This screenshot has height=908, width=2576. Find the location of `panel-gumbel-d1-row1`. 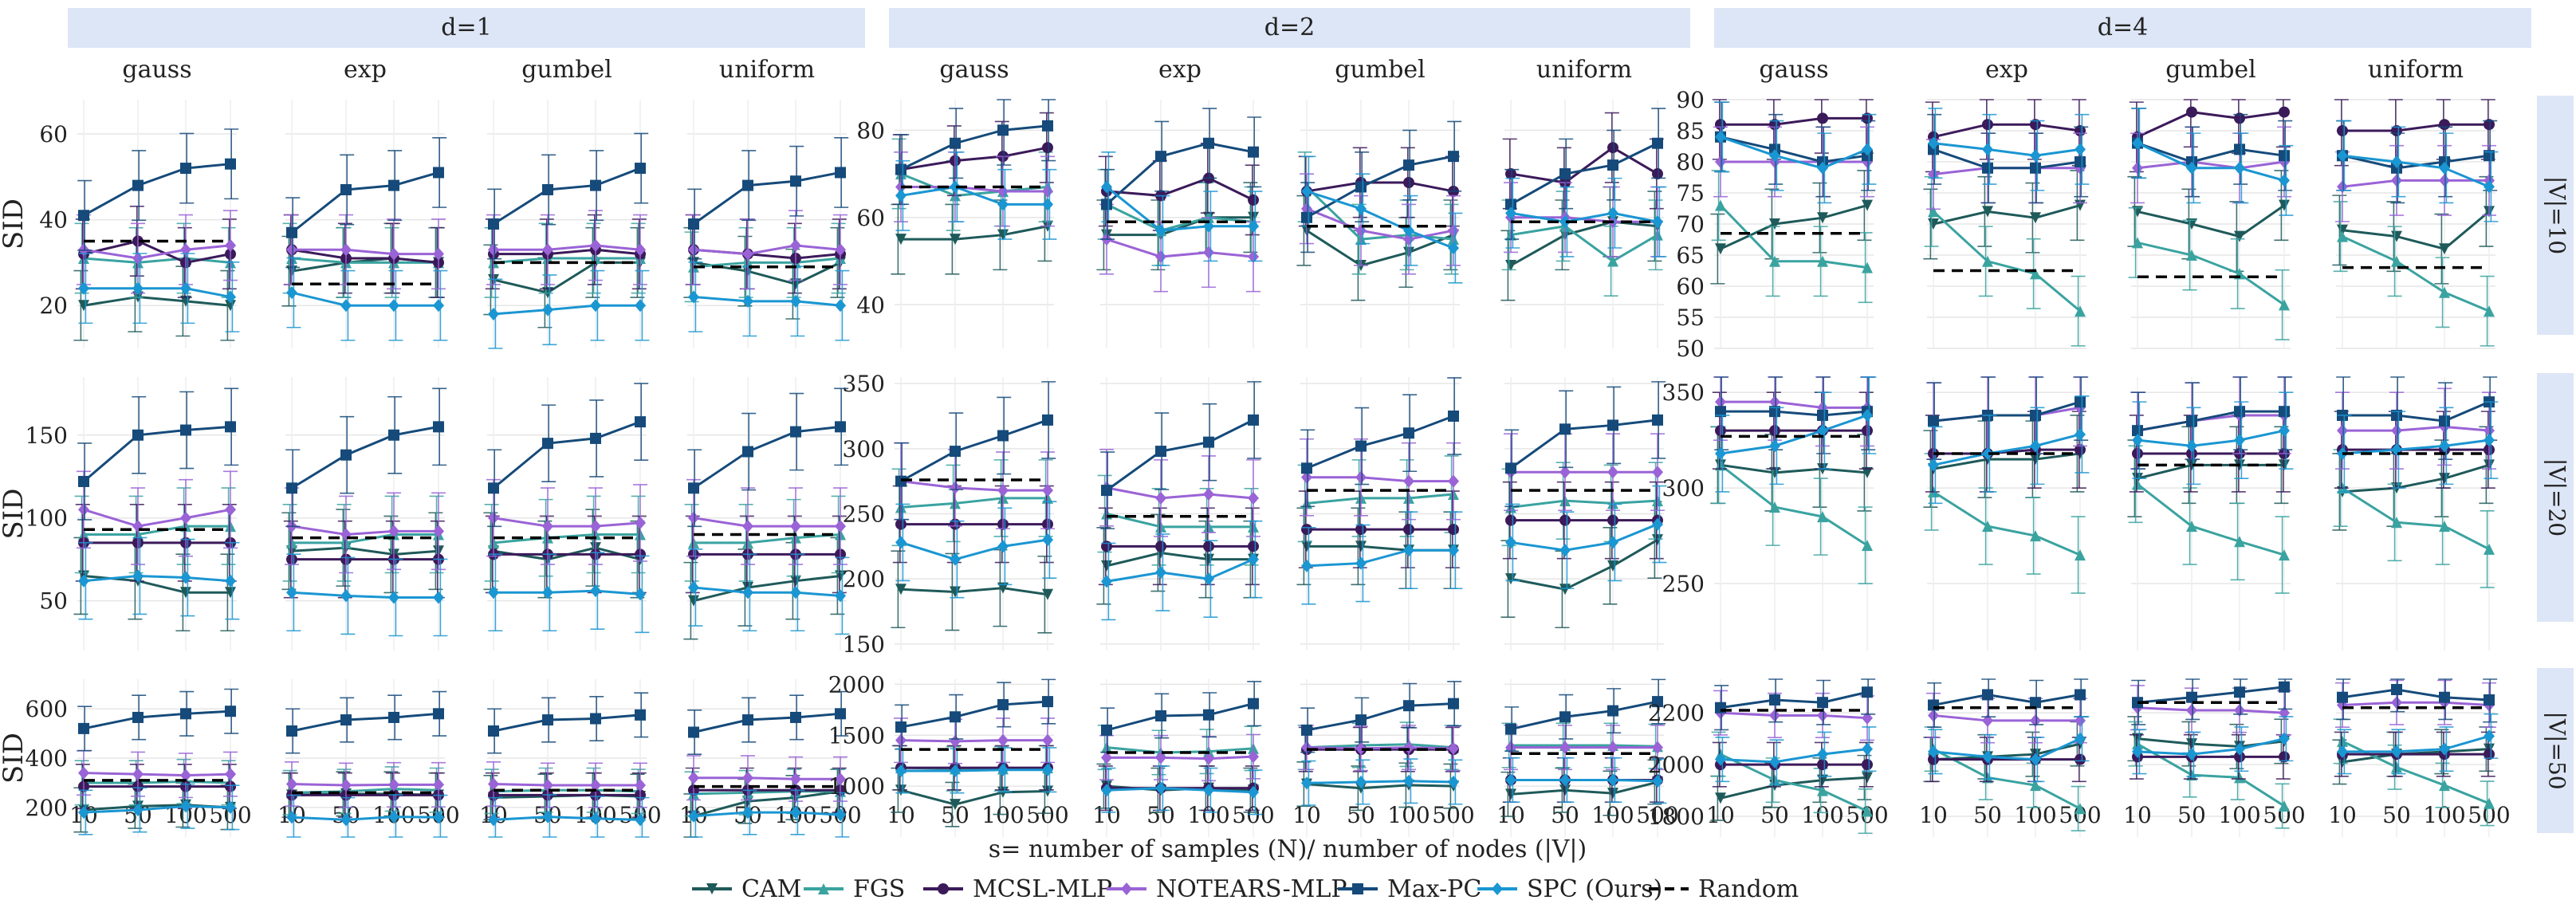

panel-gumbel-d1-row1 is located at coordinates (566, 514).